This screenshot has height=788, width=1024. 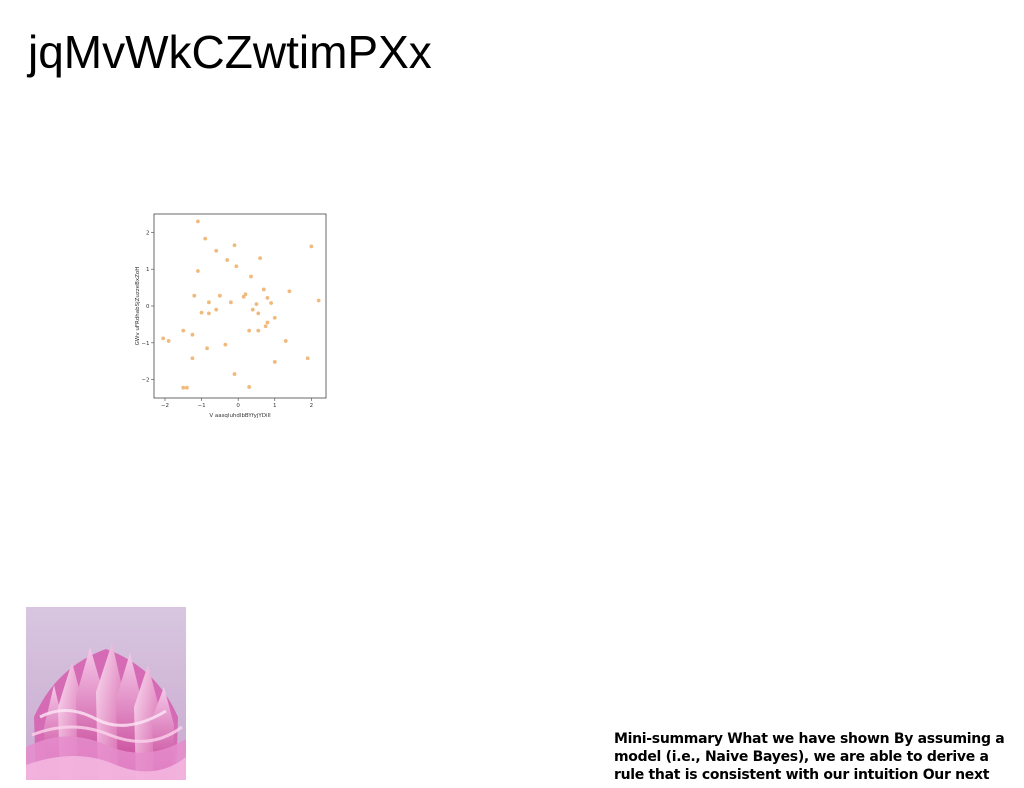 I want to click on pink-sculpture-image, so click(x=106, y=693).